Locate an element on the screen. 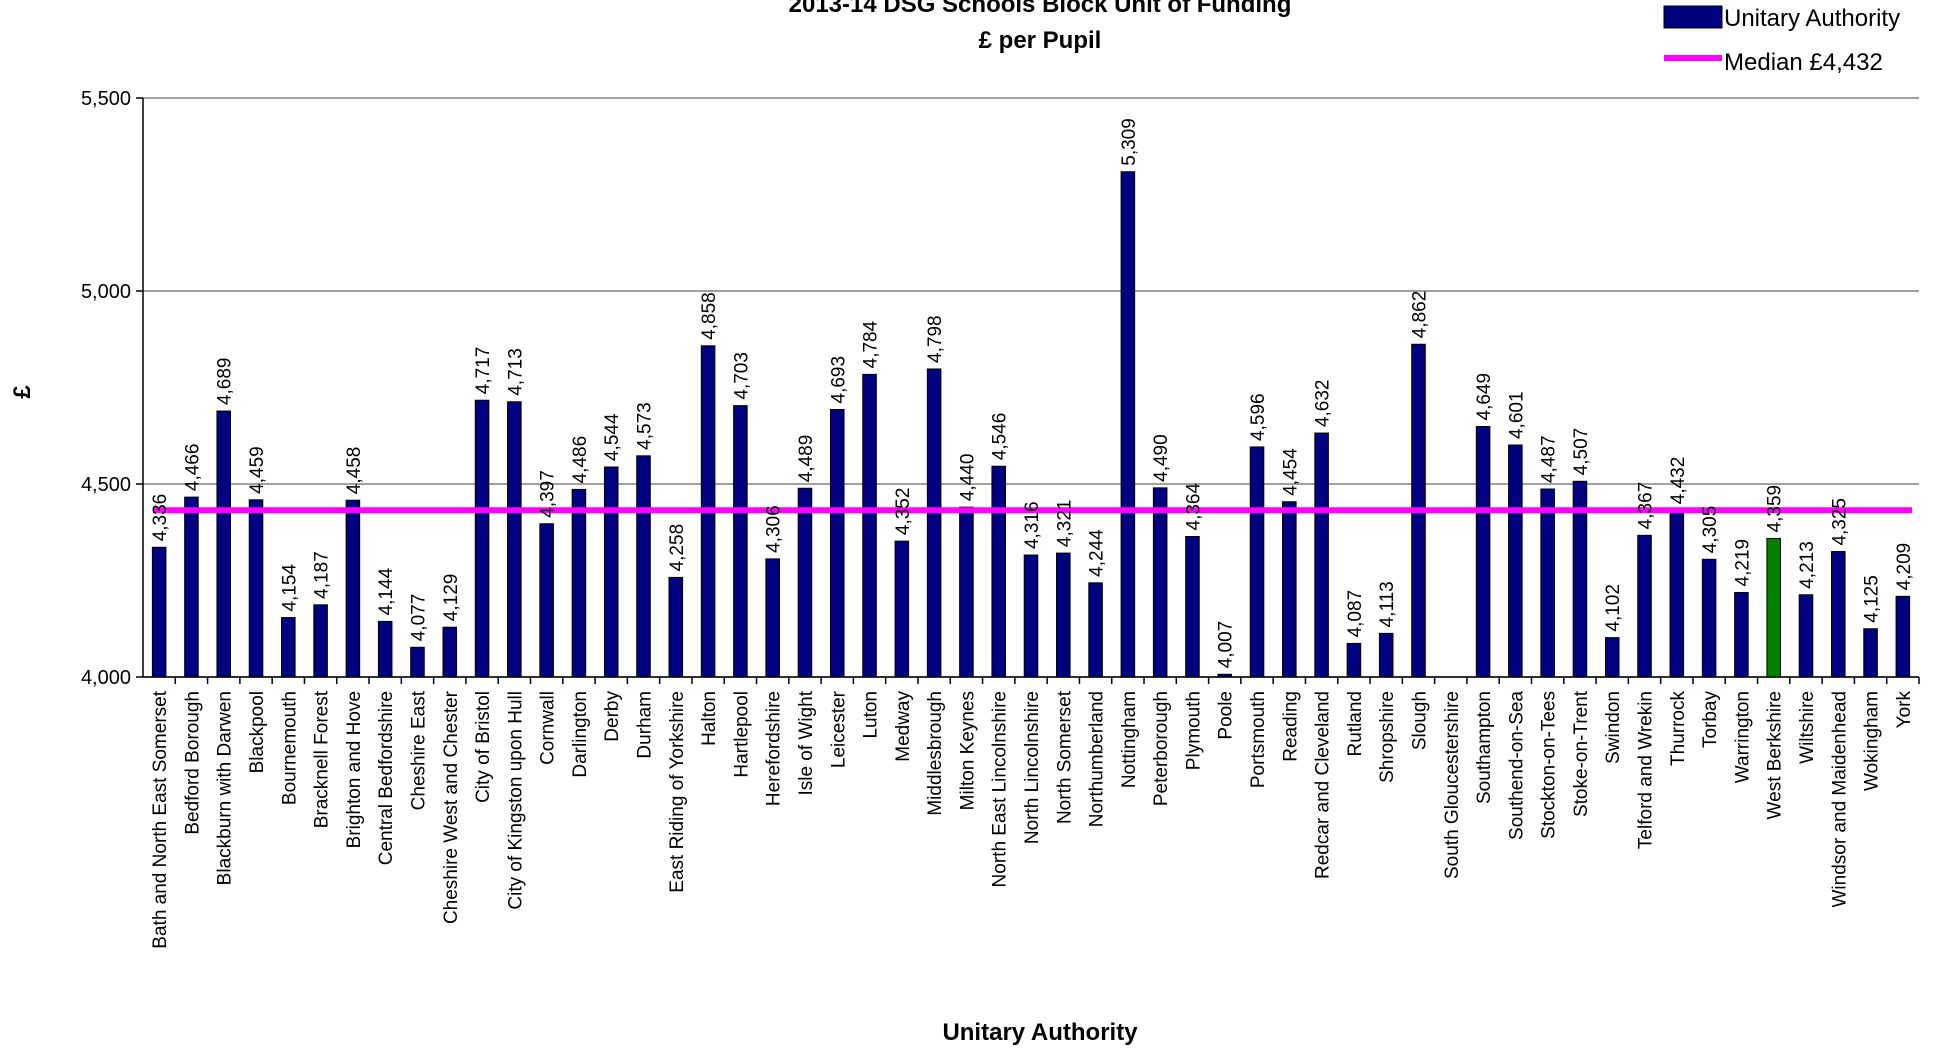  x-tick-label: Stoke-on-Trent is located at coordinates (1581, 753).